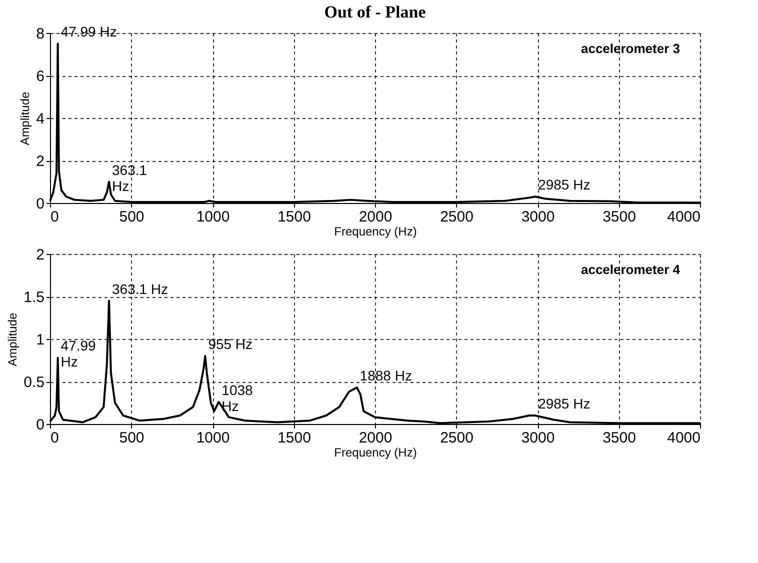 This screenshot has height=563, width=758. What do you see at coordinates (34, 382) in the screenshot?
I see `y-tick-label: 0.5` at bounding box center [34, 382].